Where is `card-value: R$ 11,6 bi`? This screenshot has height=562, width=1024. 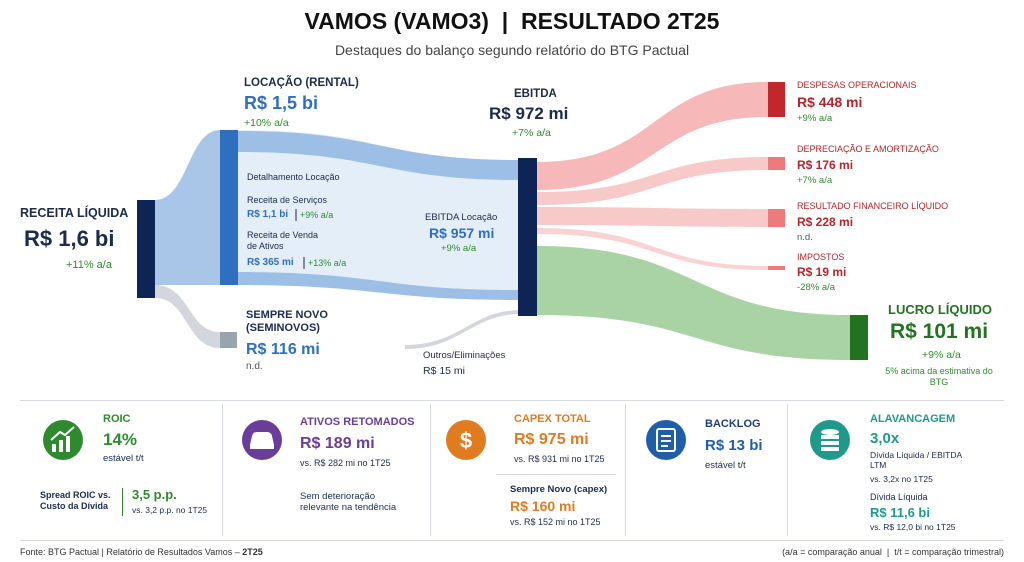
card-value: R$ 11,6 bi is located at coordinates (900, 512).